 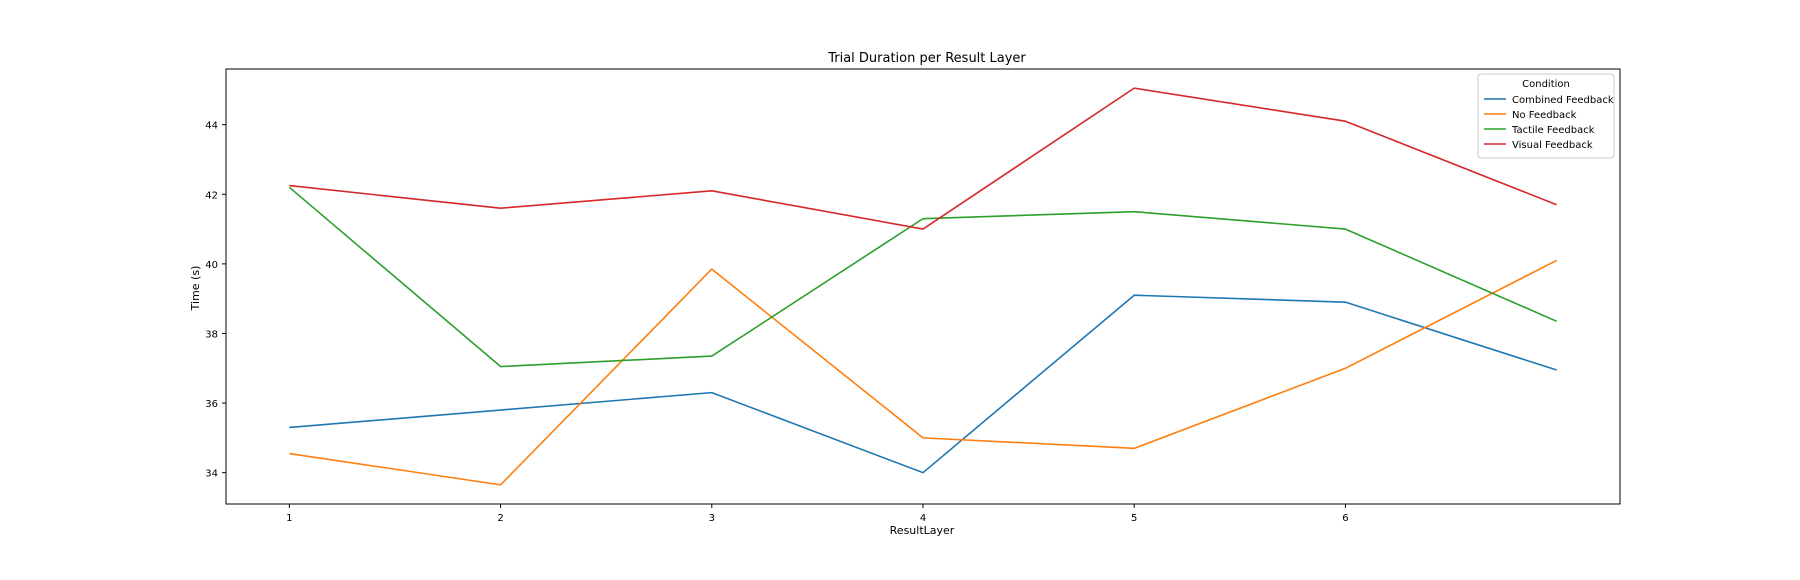 I want to click on y-tick-label: 44, so click(x=211, y=126).